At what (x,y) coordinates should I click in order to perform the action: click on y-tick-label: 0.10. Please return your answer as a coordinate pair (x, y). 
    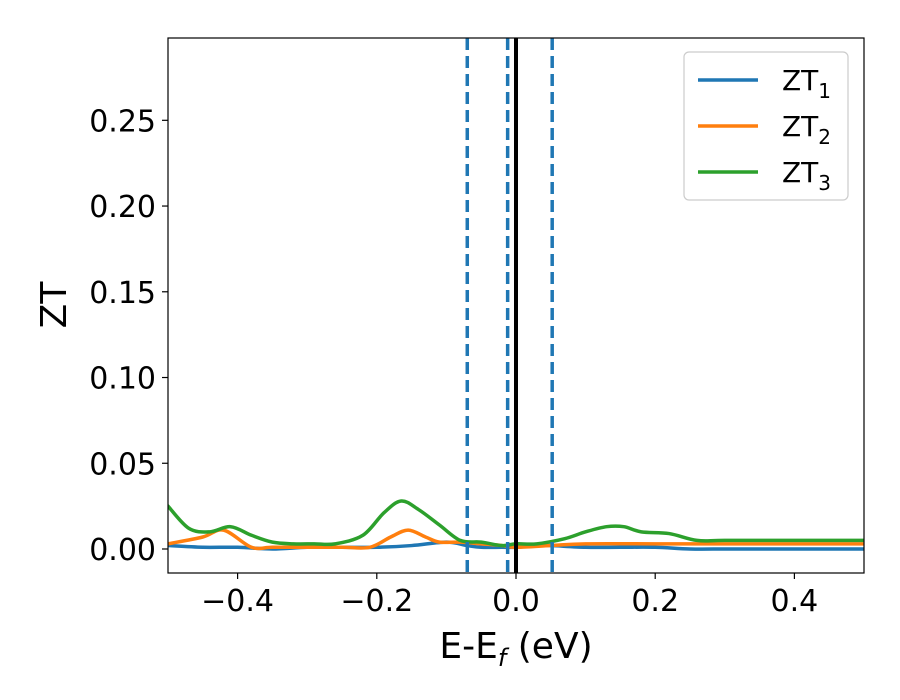
    Looking at the image, I should click on (122, 379).